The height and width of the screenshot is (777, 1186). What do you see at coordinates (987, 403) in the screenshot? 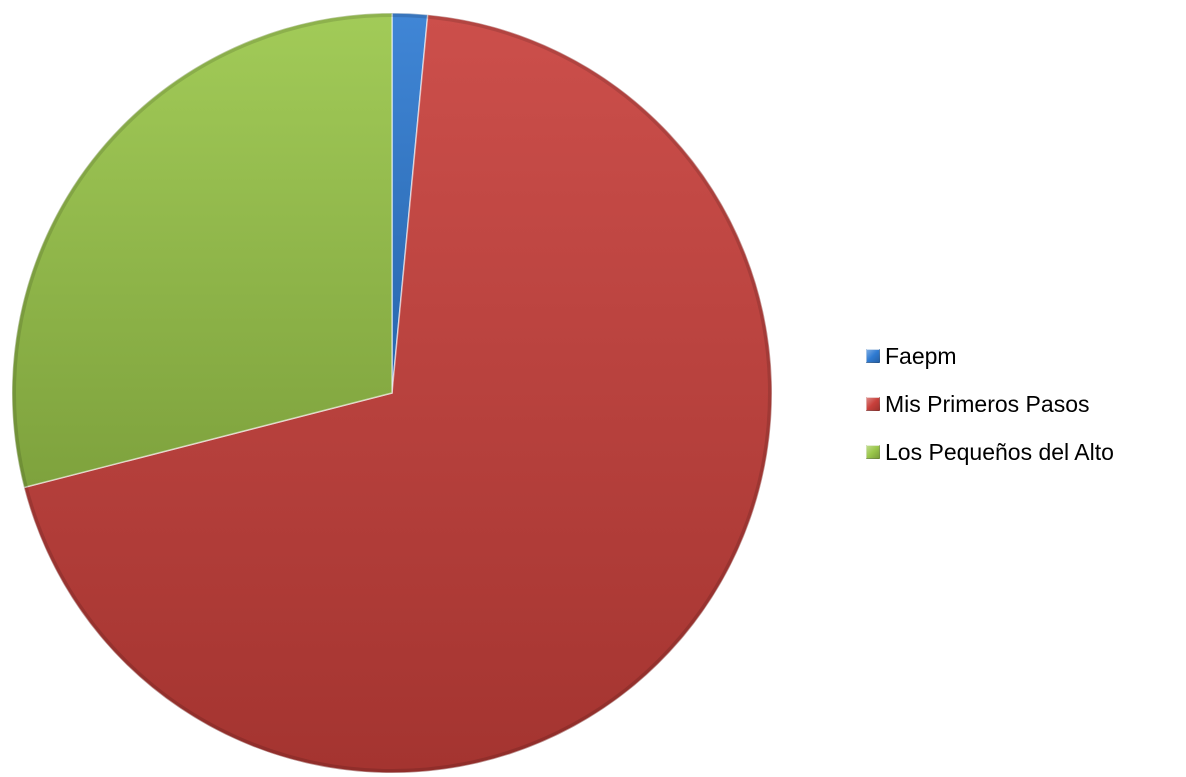
I see `legend-label: Mis Primeros Pasos` at bounding box center [987, 403].